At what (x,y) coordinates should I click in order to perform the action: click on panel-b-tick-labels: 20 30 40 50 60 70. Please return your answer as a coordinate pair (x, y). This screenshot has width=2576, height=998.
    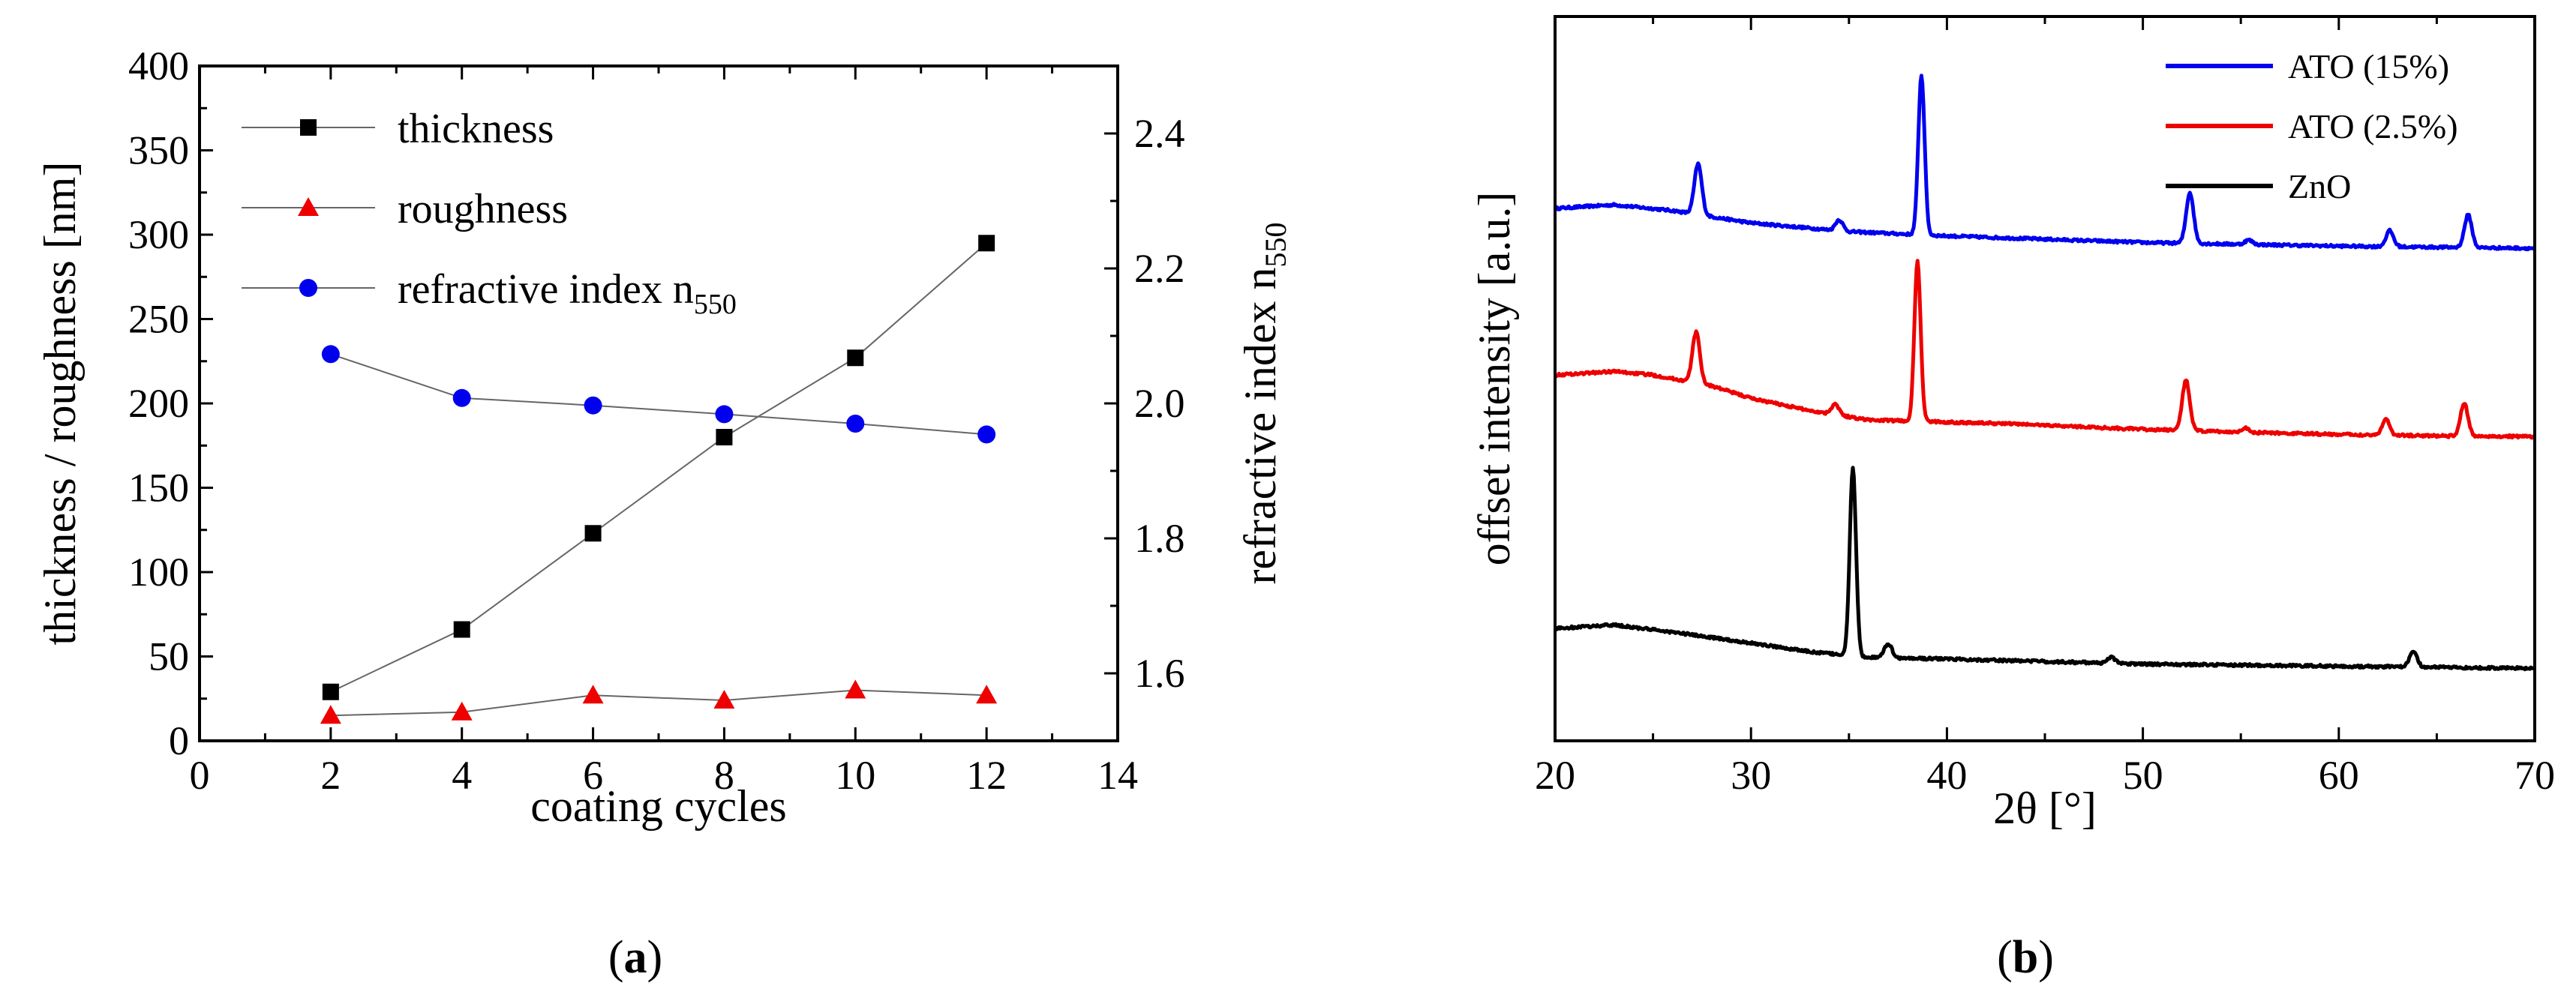
    Looking at the image, I should click on (2045, 775).